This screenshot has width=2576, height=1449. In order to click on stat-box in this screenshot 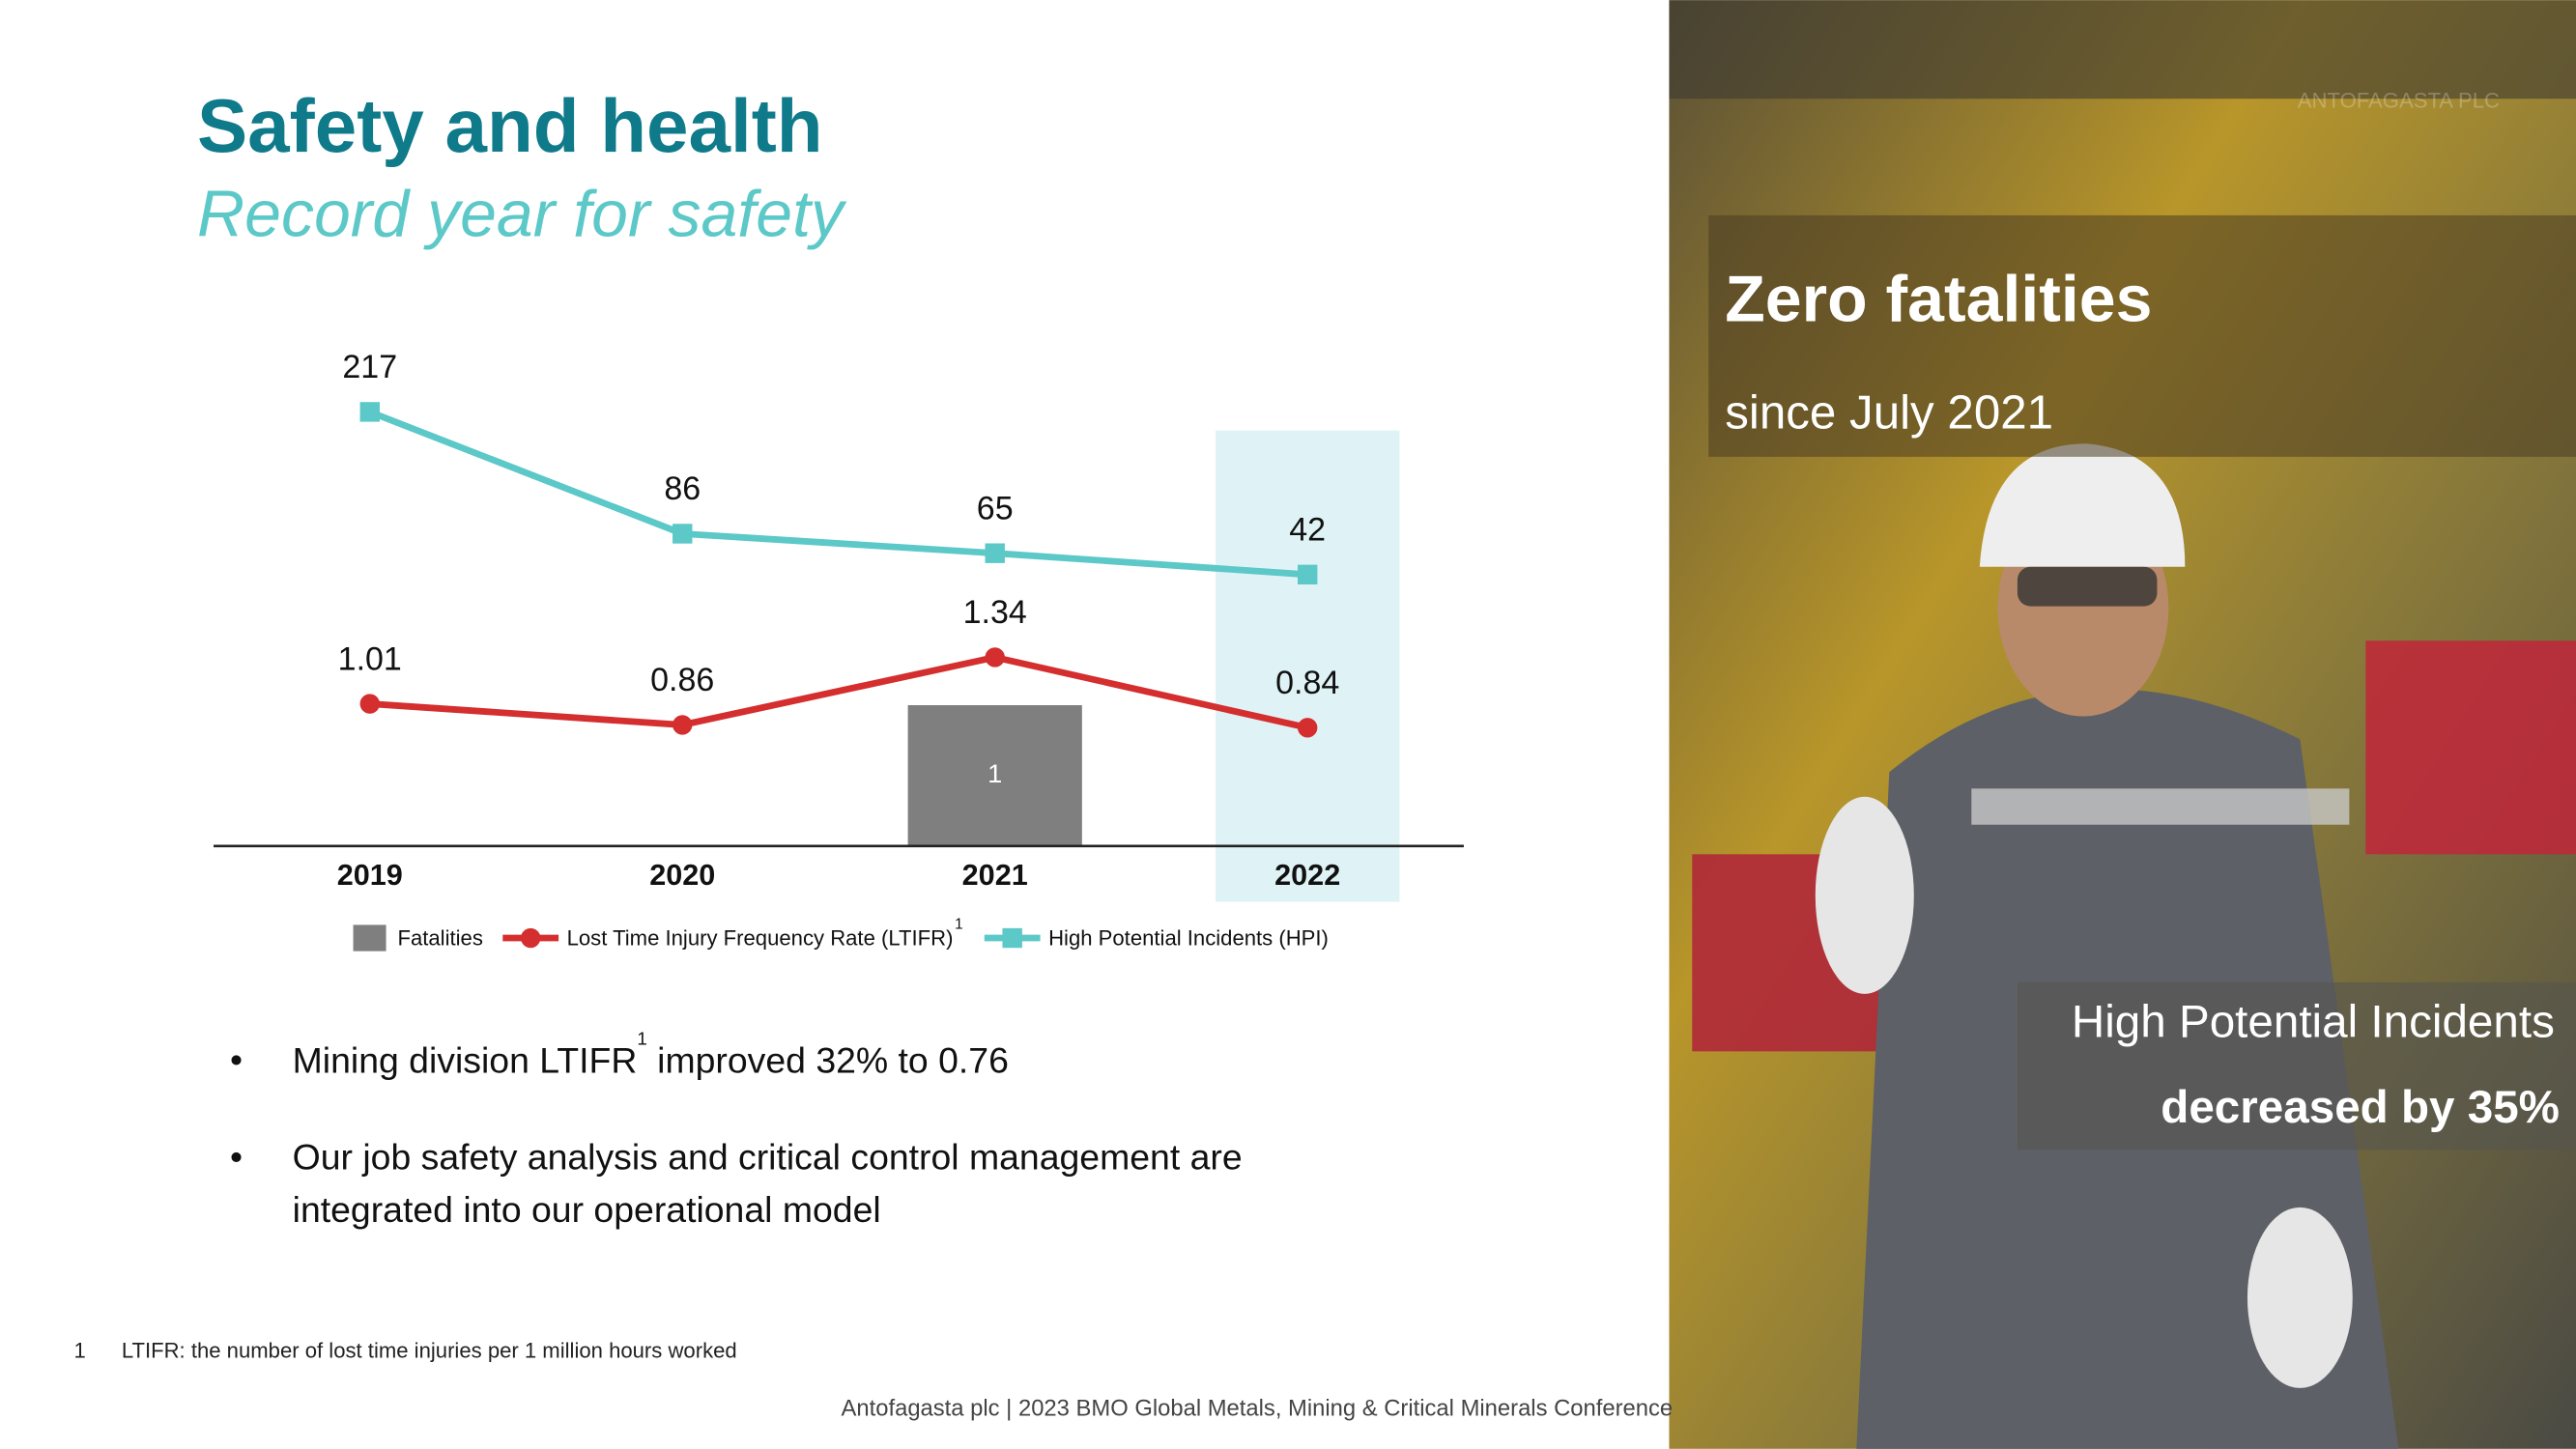, I will do `click(2297, 1066)`.